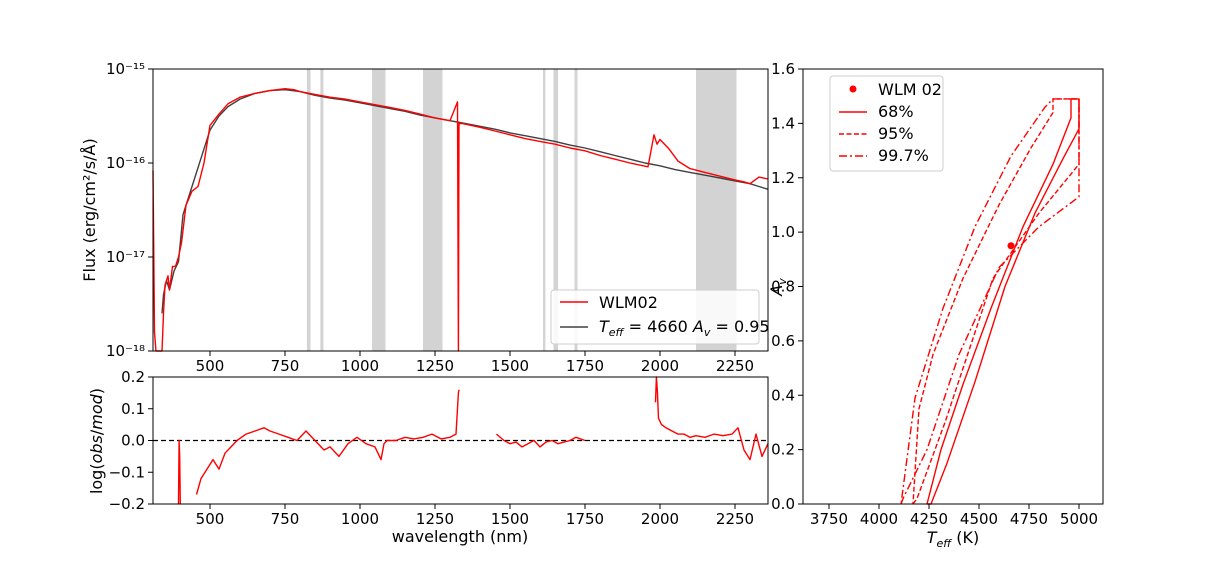 Image resolution: width=1224 pixels, height=576 pixels. I want to click on legend-label-95: 95%, so click(896, 133).